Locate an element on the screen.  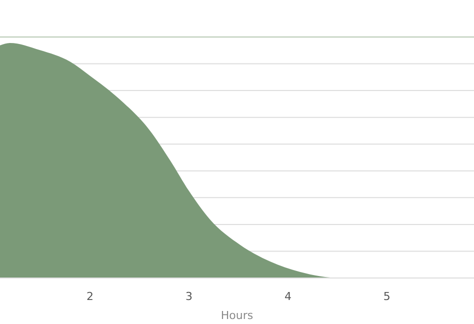
x-axis-title: Hours is located at coordinates (237, 315).